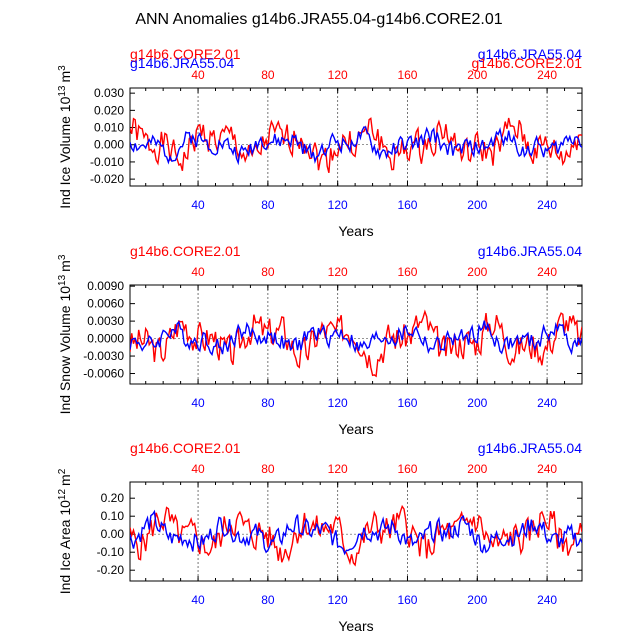 This screenshot has height=638, width=638. What do you see at coordinates (103, 374) in the screenshot?
I see `y-tick-label: -0.0060` at bounding box center [103, 374].